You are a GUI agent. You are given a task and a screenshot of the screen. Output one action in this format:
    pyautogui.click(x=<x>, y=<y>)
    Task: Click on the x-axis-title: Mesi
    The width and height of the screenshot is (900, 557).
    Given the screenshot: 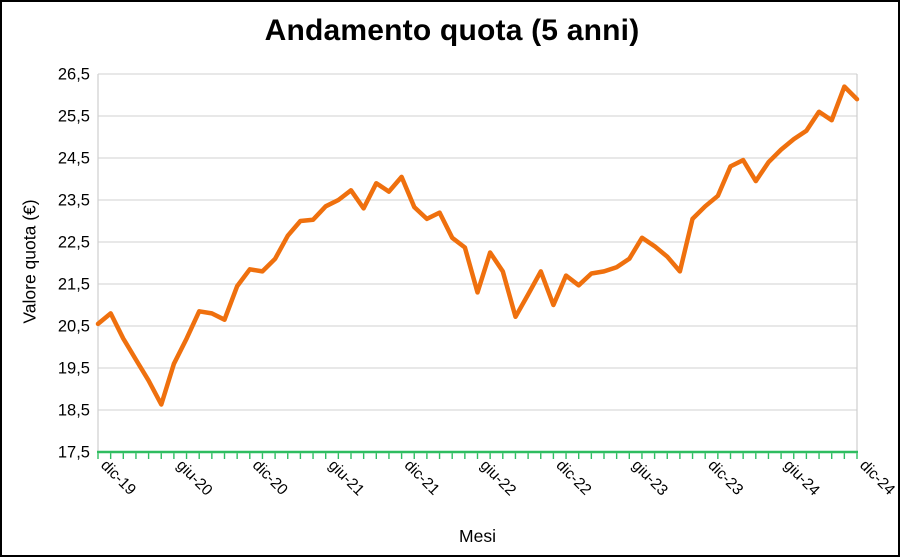 What is the action you would take?
    pyautogui.click(x=477, y=536)
    